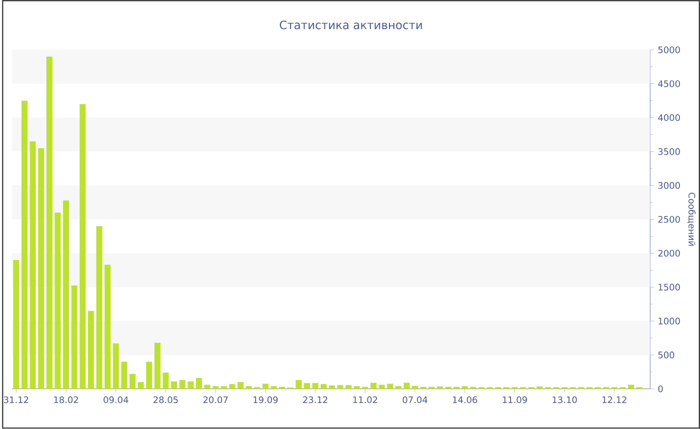 This screenshot has width=700, height=429. What do you see at coordinates (669, 118) in the screenshot?
I see `y-tick-label: 4000` at bounding box center [669, 118].